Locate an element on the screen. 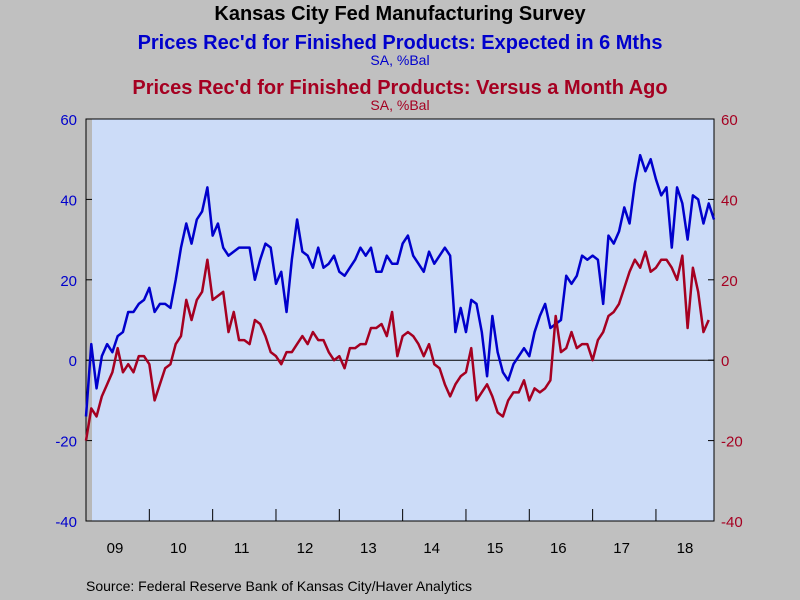 Image resolution: width=800 pixels, height=600 pixels. x-tick-label: 10 is located at coordinates (178, 548).